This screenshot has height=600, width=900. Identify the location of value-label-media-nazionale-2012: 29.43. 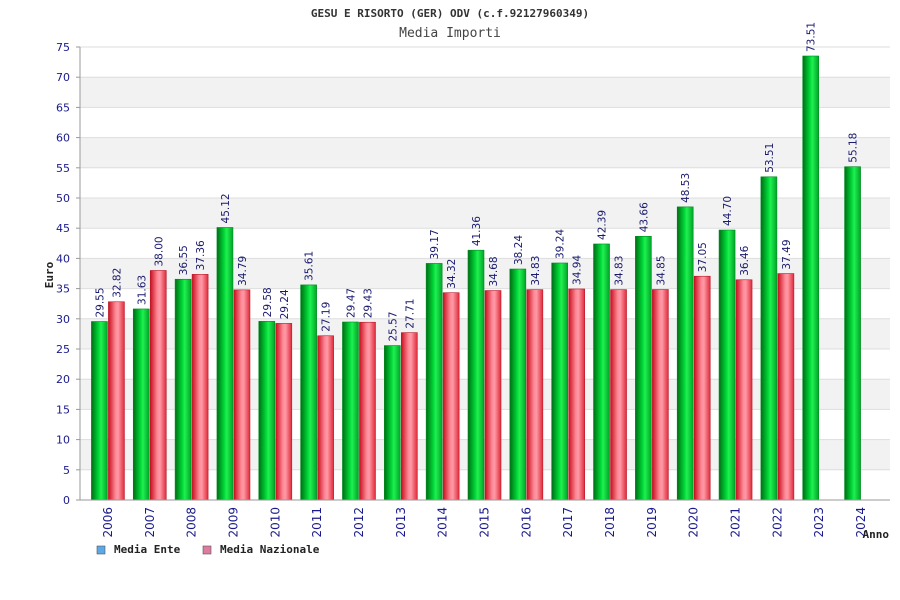
(368, 303).